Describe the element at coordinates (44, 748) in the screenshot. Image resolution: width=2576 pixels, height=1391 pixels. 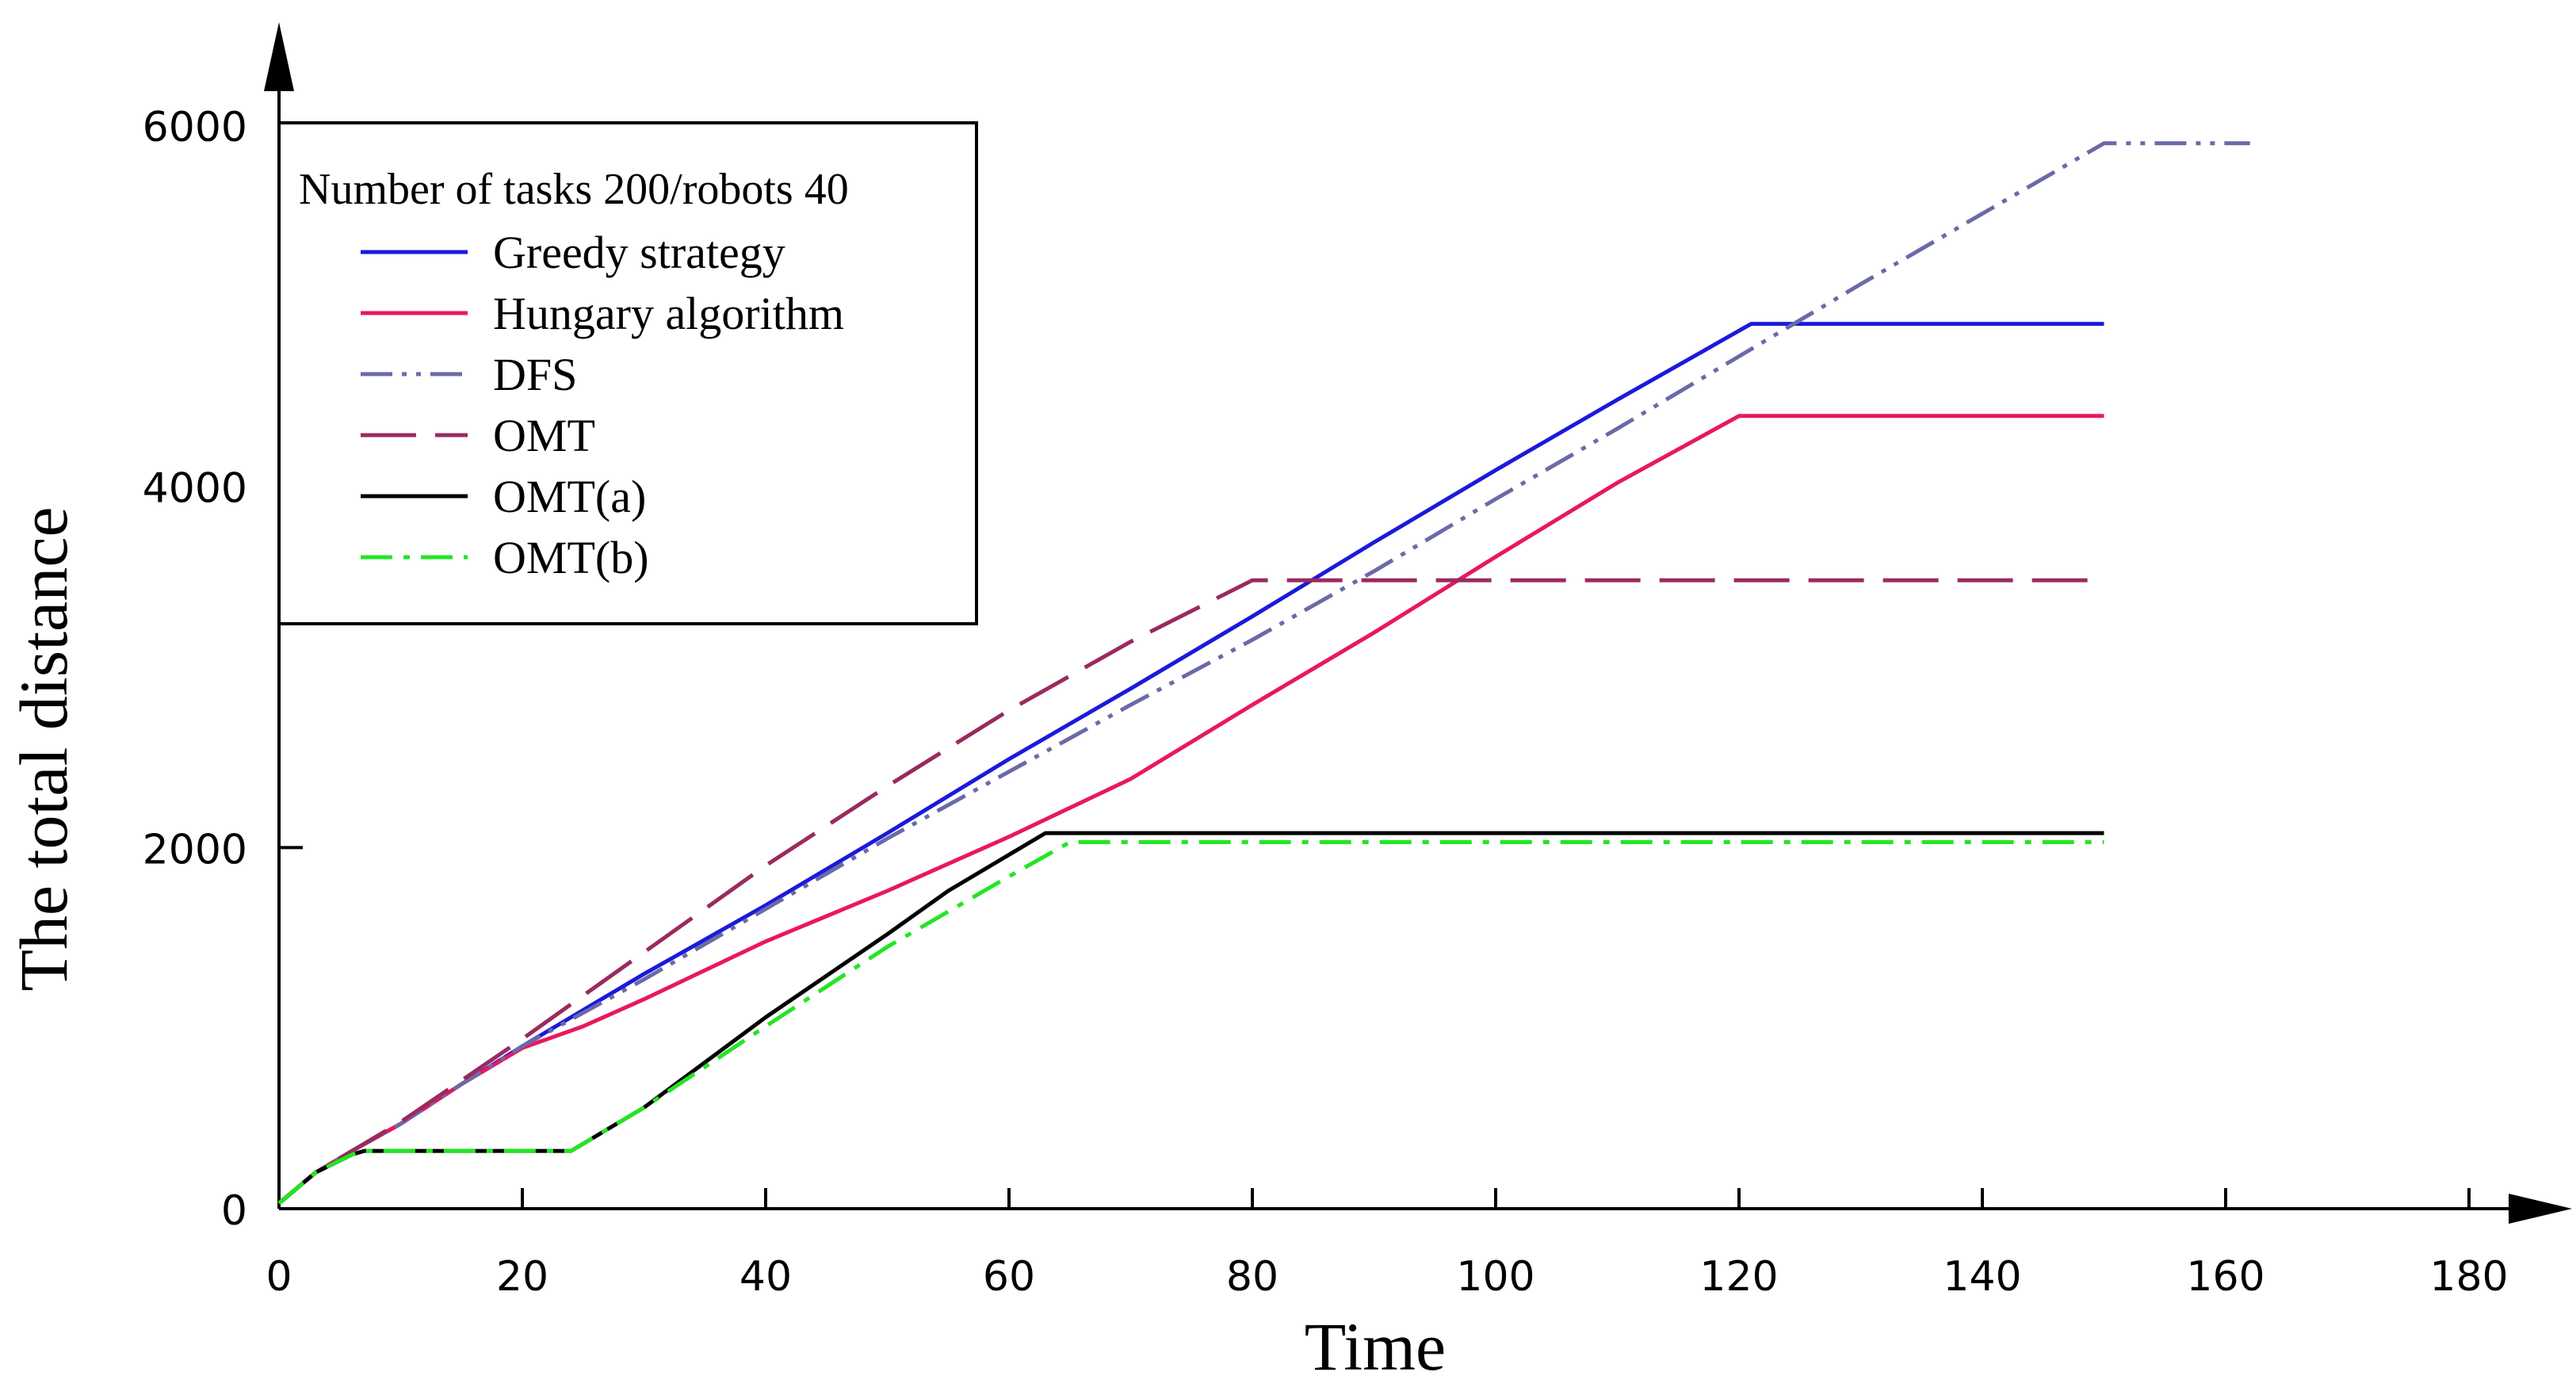
I see `y-axis-title: The total distance` at that location.